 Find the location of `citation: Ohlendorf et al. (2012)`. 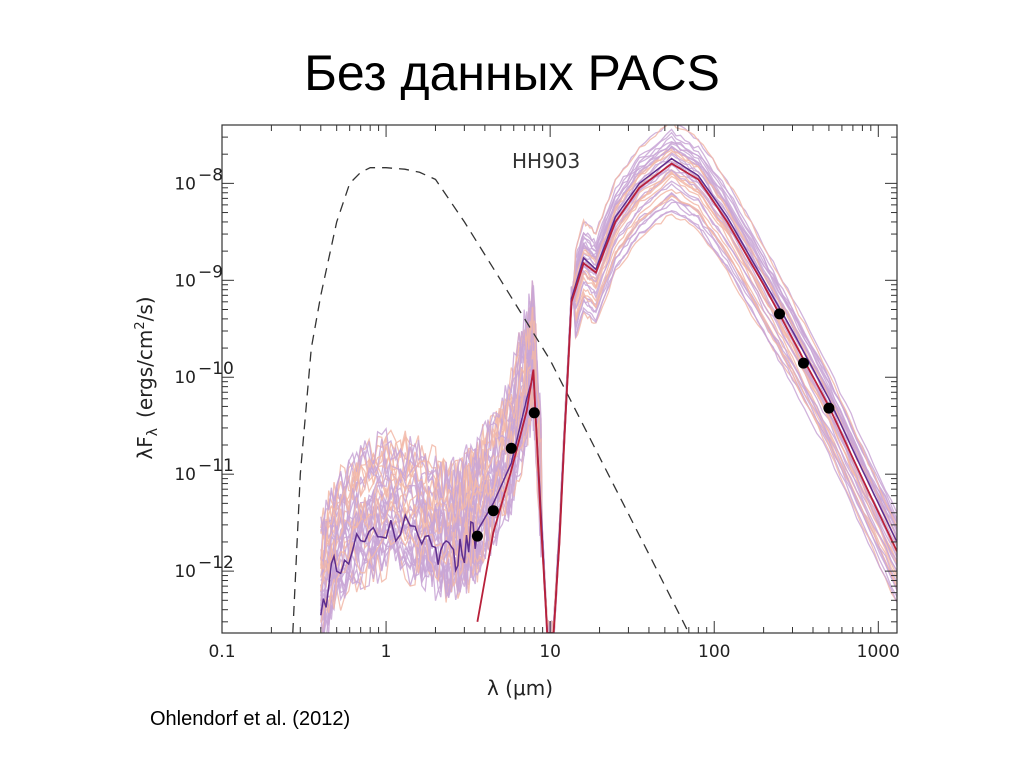

citation: Ohlendorf et al. (2012) is located at coordinates (250, 719).